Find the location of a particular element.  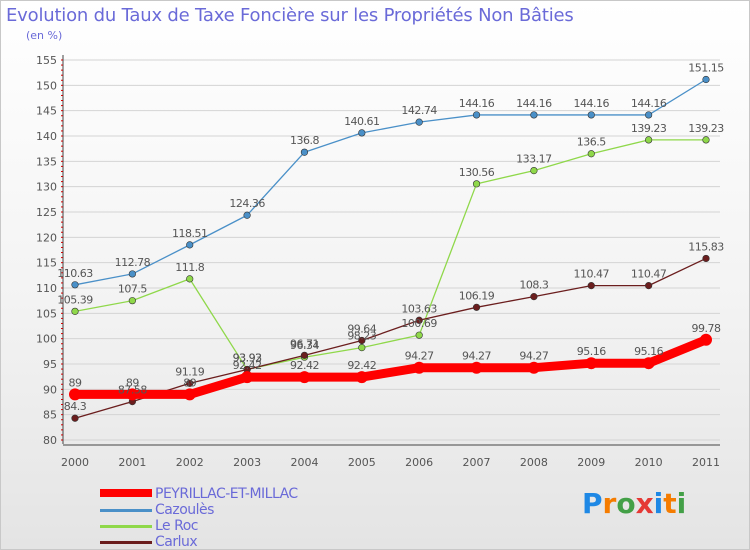

data-label: 108.3 is located at coordinates (533, 285).